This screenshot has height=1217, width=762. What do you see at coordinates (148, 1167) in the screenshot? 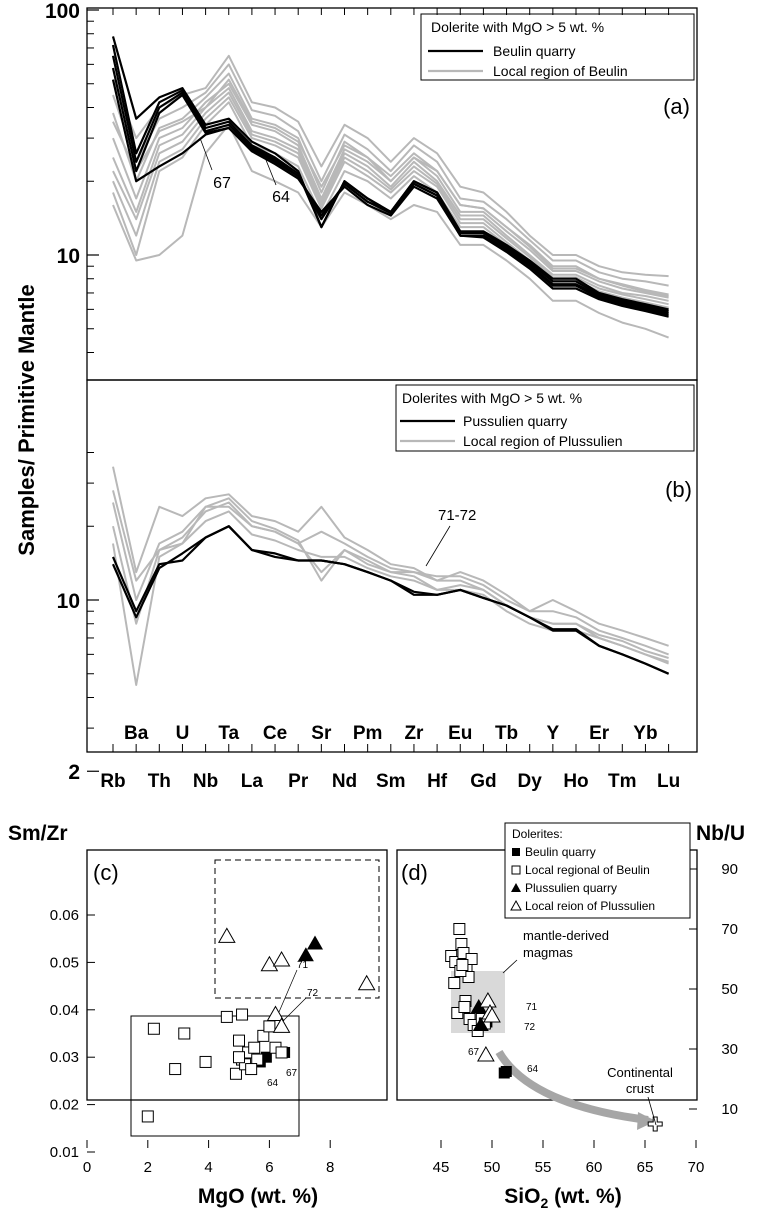
I see `panel-c-x-tick-label: 2` at bounding box center [148, 1167].